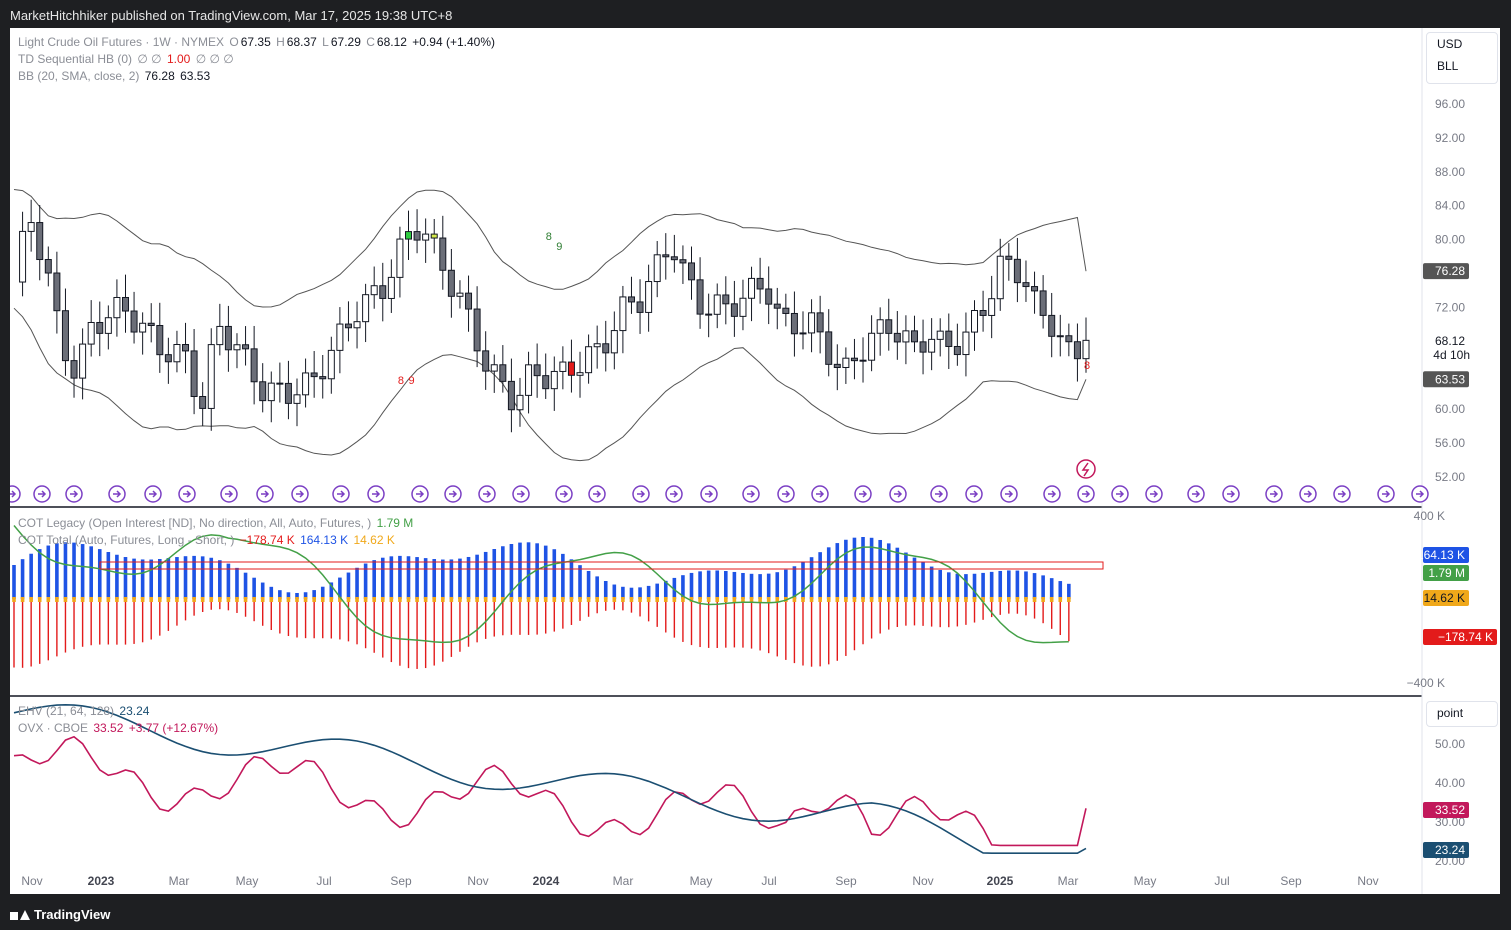  I want to click on td-sequential-label: TD Sequential HB (0), so click(75, 59).